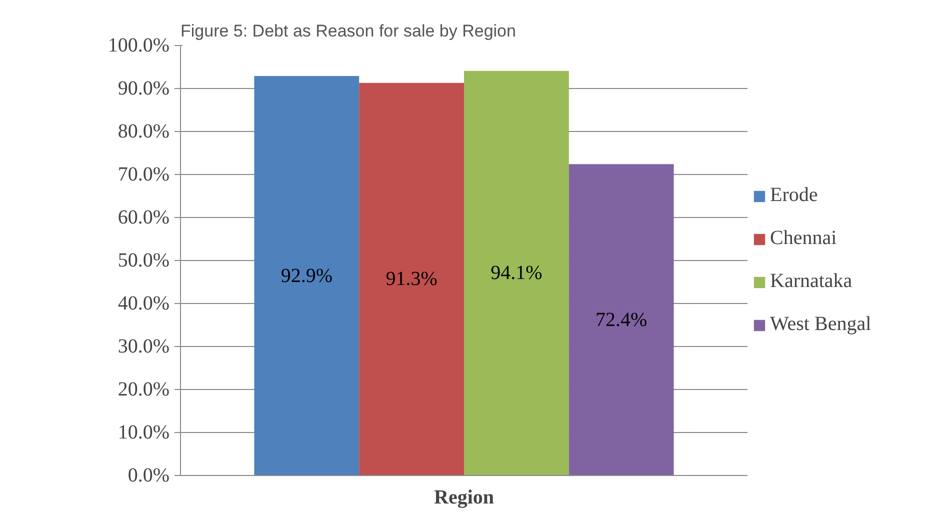 The height and width of the screenshot is (518, 927). Describe the element at coordinates (144, 303) in the screenshot. I see `y-tick-label: 40.0%` at that location.